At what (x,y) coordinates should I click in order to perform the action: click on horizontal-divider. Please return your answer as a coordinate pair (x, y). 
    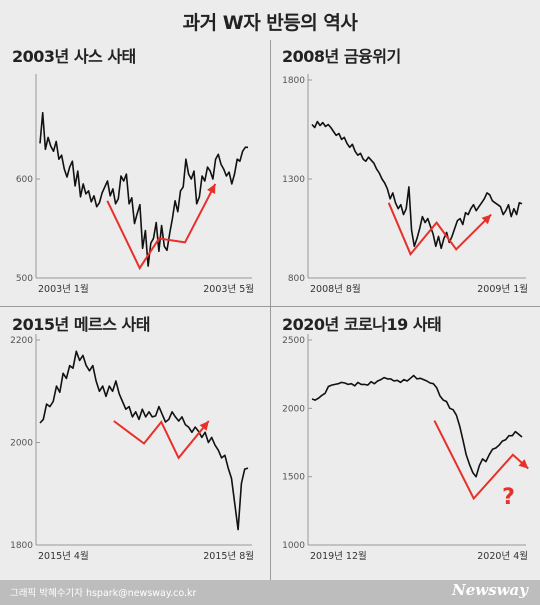
    Looking at the image, I should click on (270, 306).